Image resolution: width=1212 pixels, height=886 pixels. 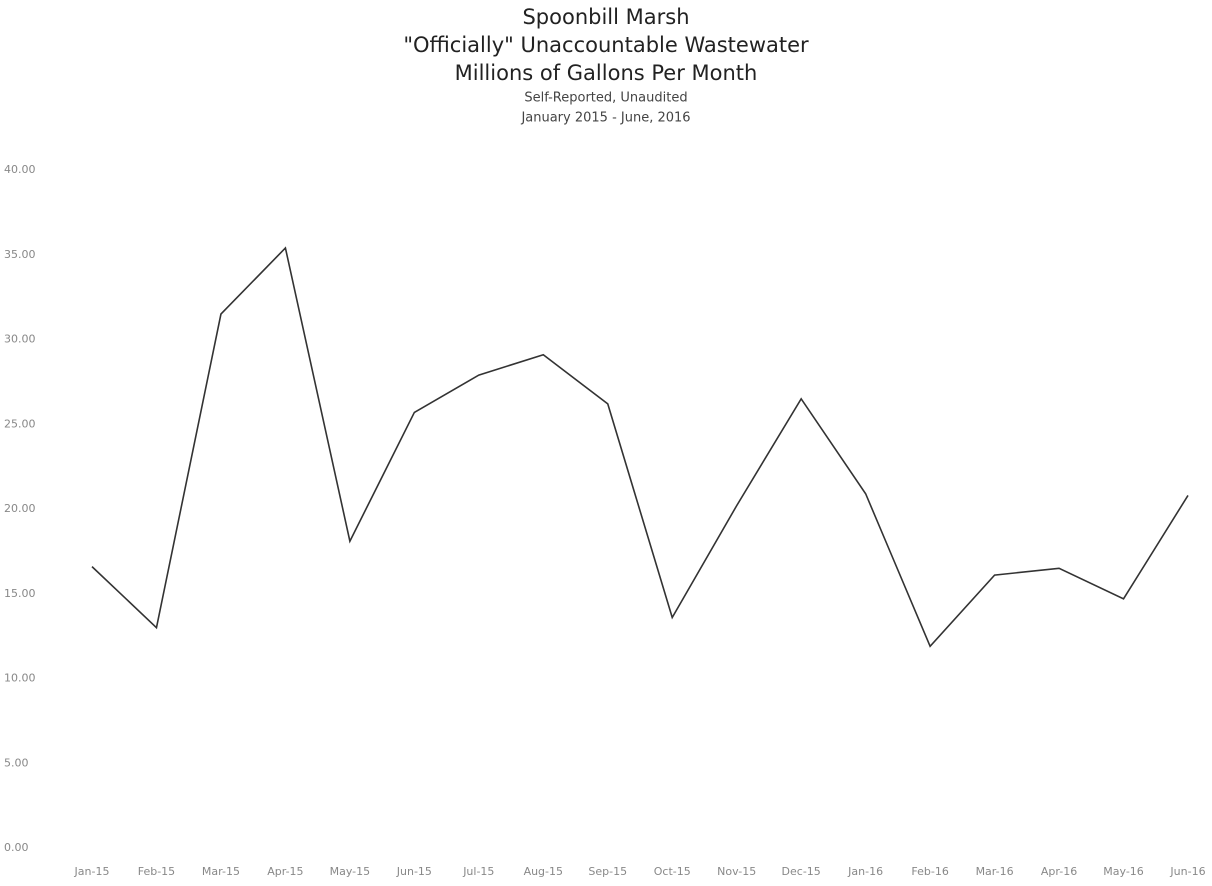 I want to click on x-tick-label: Aug-15, so click(x=543, y=871).